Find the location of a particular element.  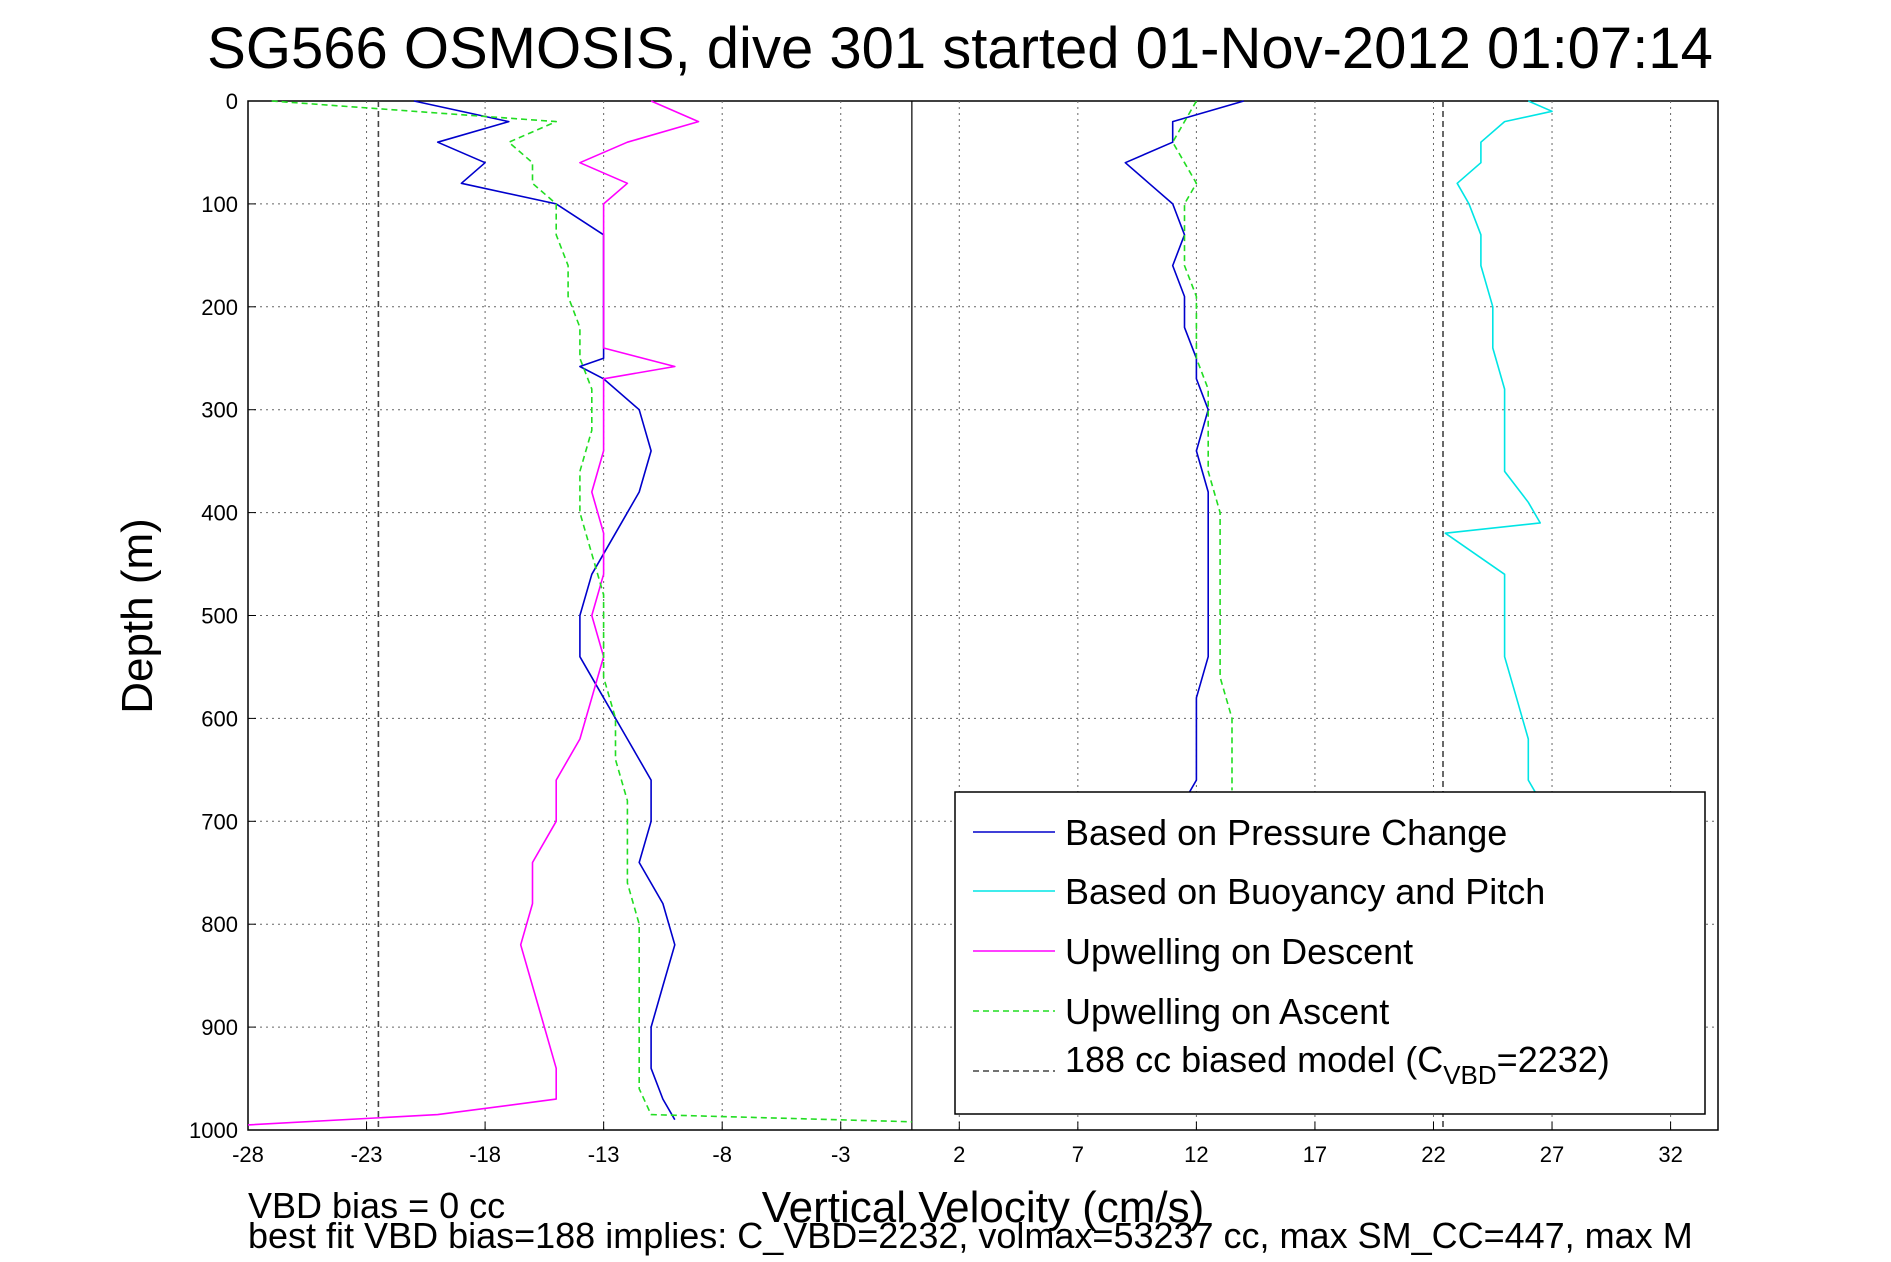

y-tick-labels: 0 100 200 300 400 500 600 700 800 900 1000 is located at coordinates (213, 616).